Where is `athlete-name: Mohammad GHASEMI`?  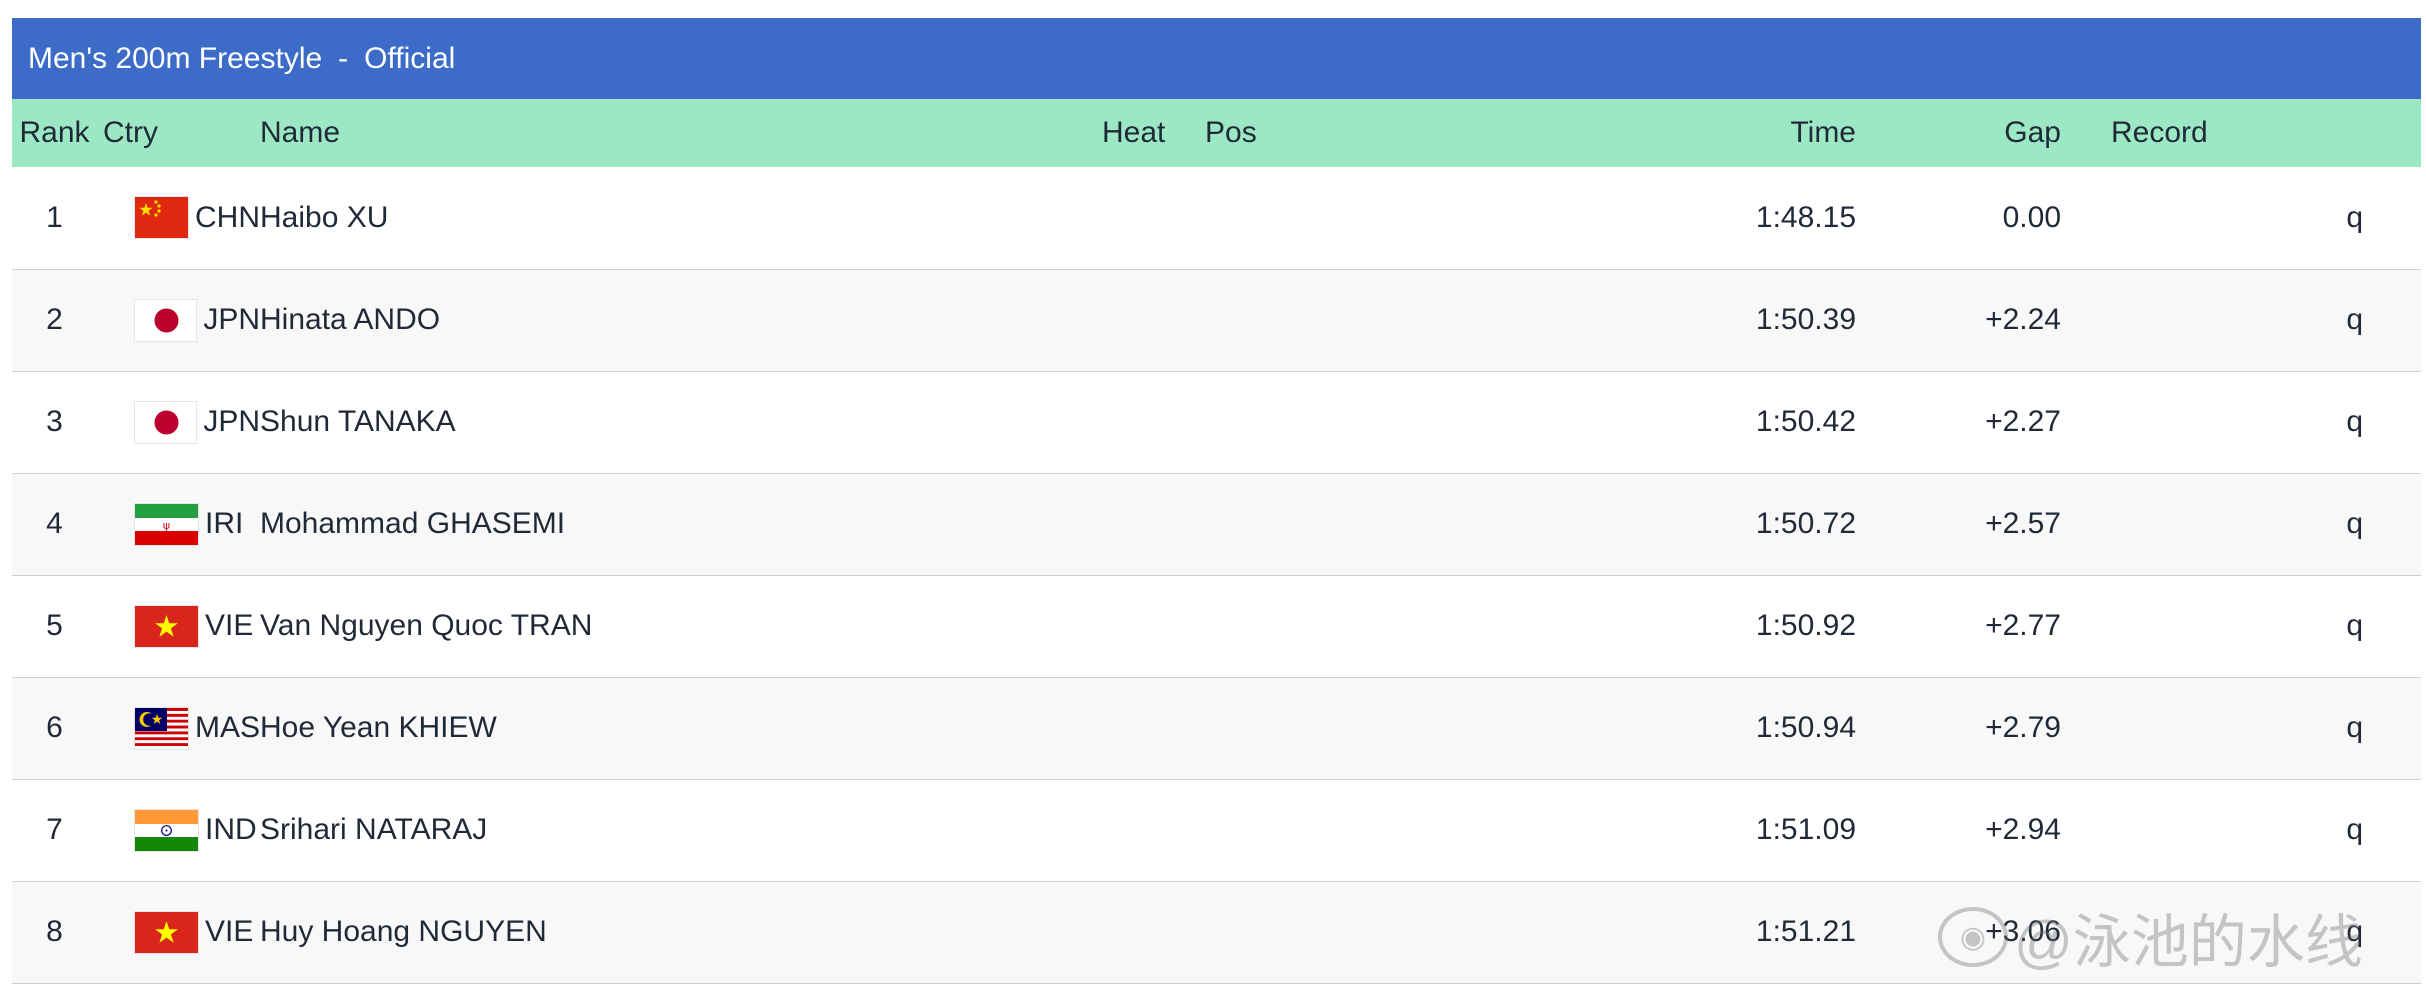
athlete-name: Mohammad GHASEMI is located at coordinates (413, 523).